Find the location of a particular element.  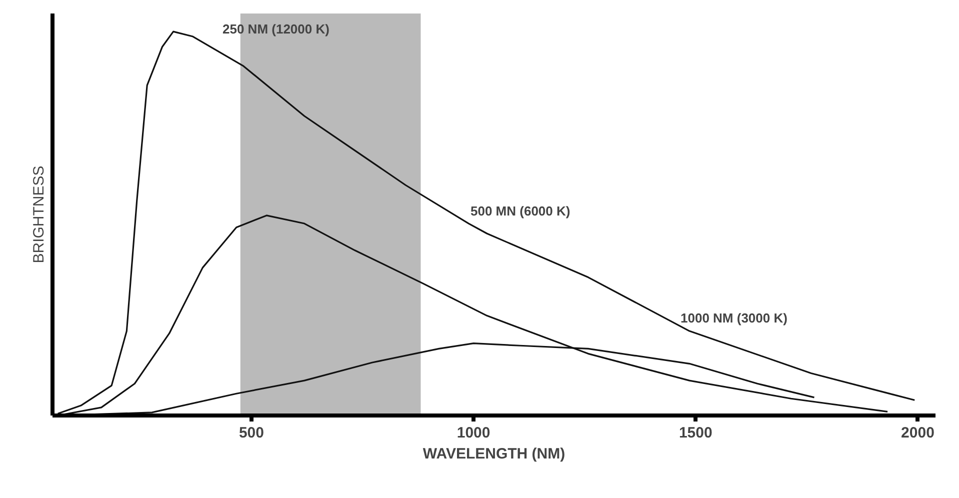

x-axis-title: WAVELENGTH (NM) is located at coordinates (494, 454).